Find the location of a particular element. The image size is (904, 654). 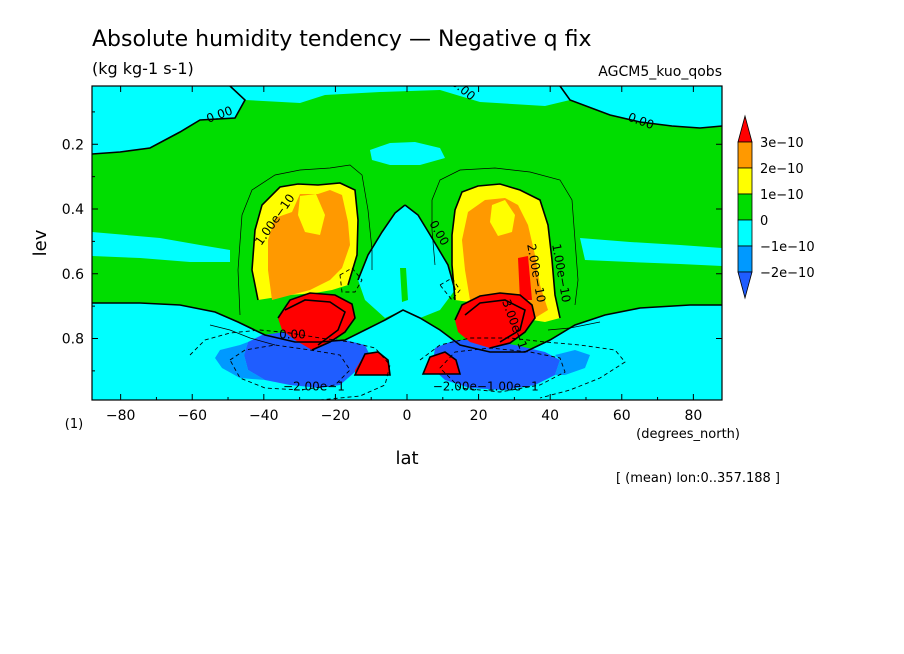

chart-units: (kg kg-1 s-1) is located at coordinates (143, 68).